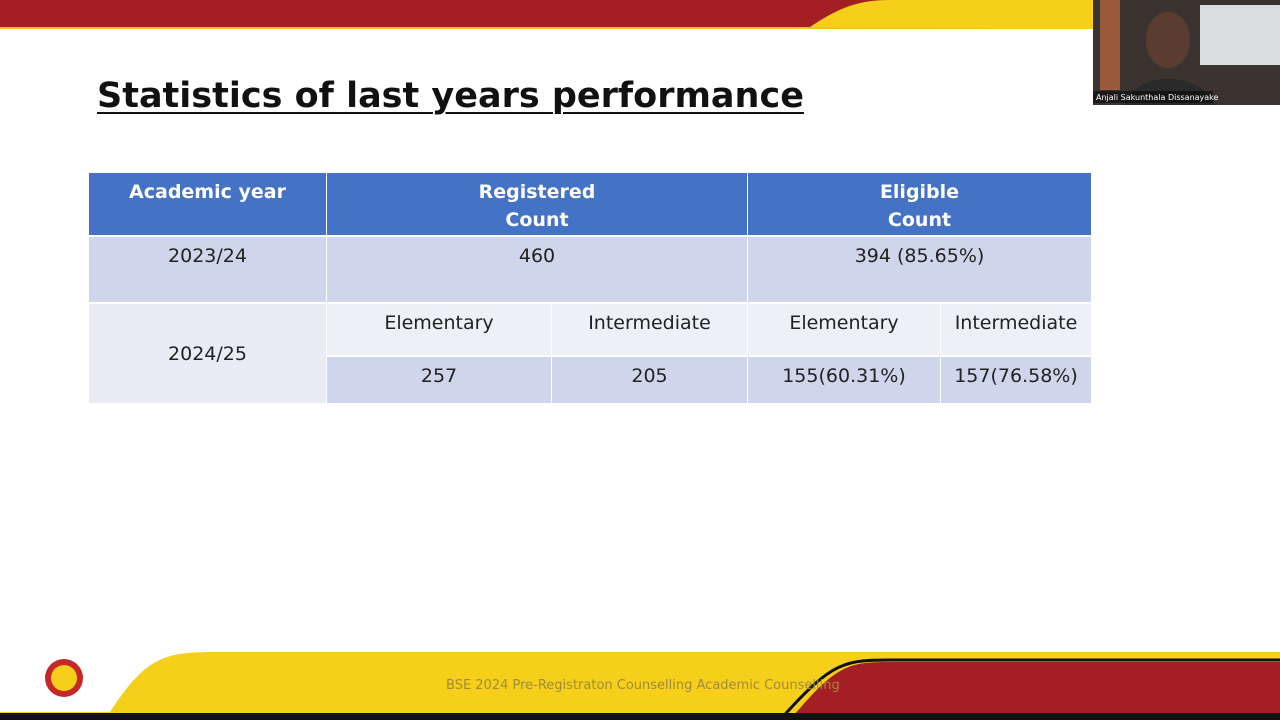 The width and height of the screenshot is (1280, 720). What do you see at coordinates (208, 354) in the screenshot?
I see `cell: 2024/25` at bounding box center [208, 354].